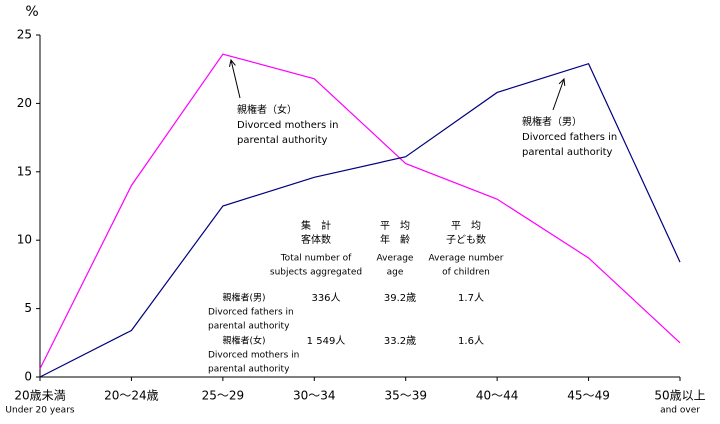 The width and height of the screenshot is (720, 424). What do you see at coordinates (466, 259) in the screenshot?
I see `table-header-en: Average number` at bounding box center [466, 259].